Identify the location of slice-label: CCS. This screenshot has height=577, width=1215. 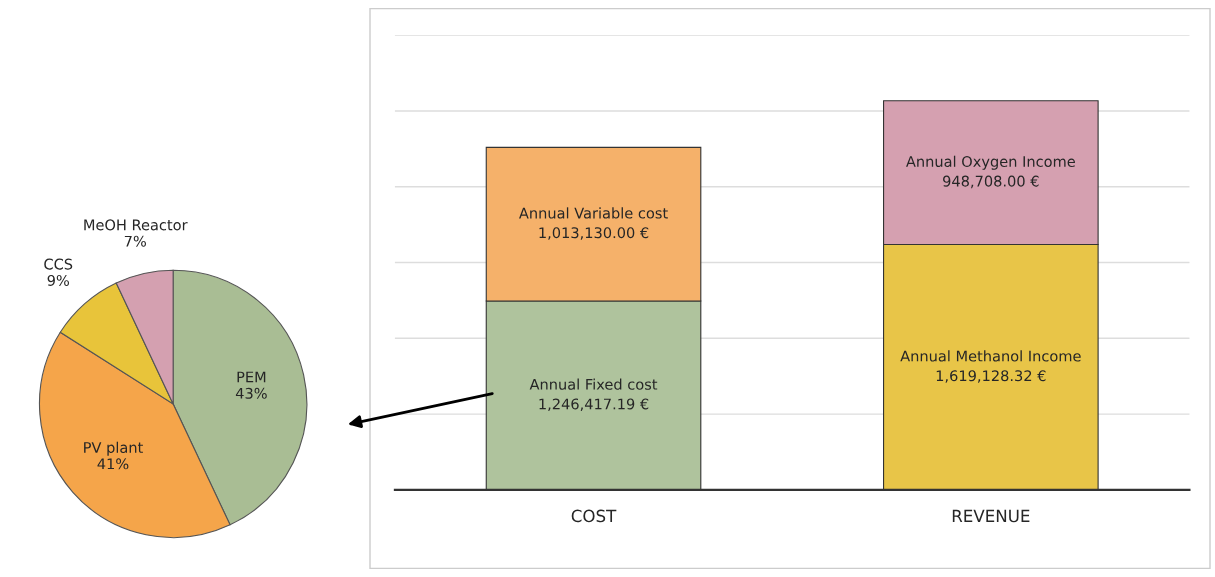
(58, 264).